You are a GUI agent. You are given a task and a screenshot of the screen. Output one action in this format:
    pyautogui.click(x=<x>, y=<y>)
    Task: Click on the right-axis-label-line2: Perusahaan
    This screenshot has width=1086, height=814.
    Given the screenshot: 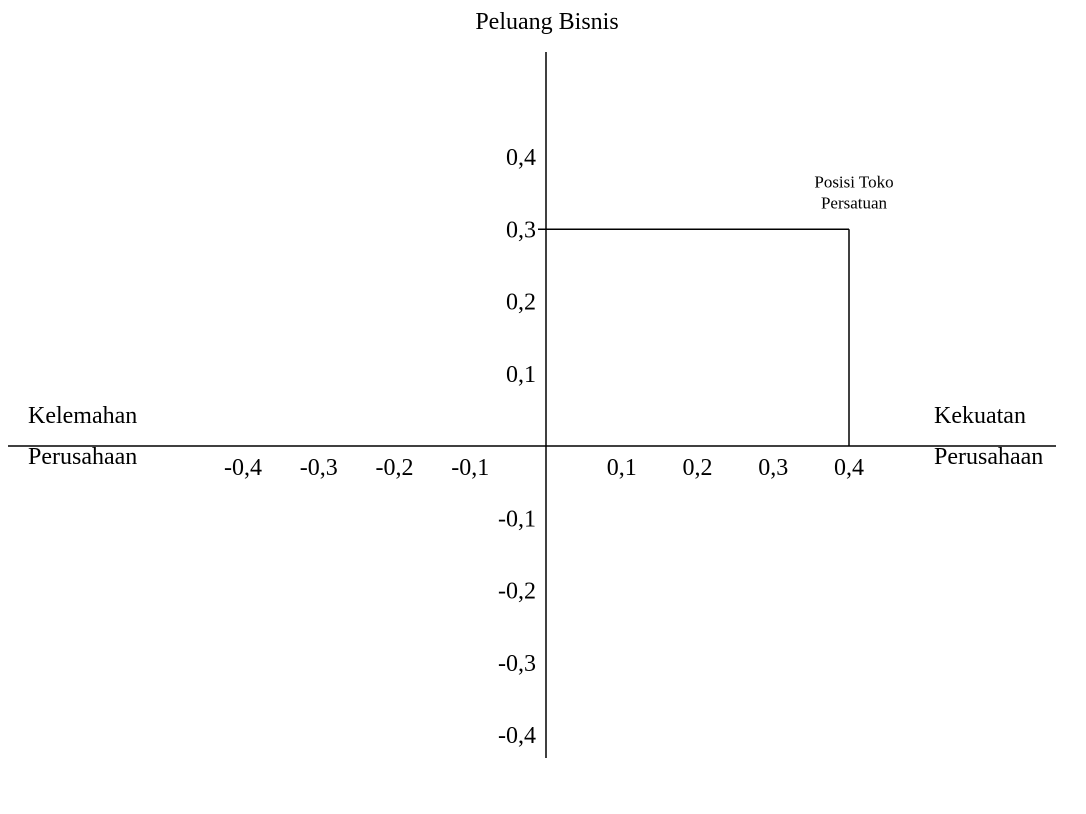 What is the action you would take?
    pyautogui.click(x=988, y=457)
    